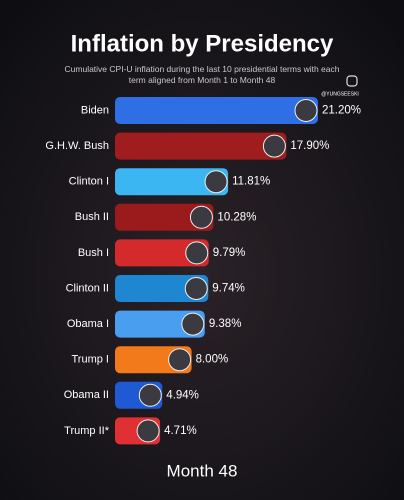 The width and height of the screenshot is (404, 500). What do you see at coordinates (236, 217) in the screenshot?
I see `value-label: 10.28%` at bounding box center [236, 217].